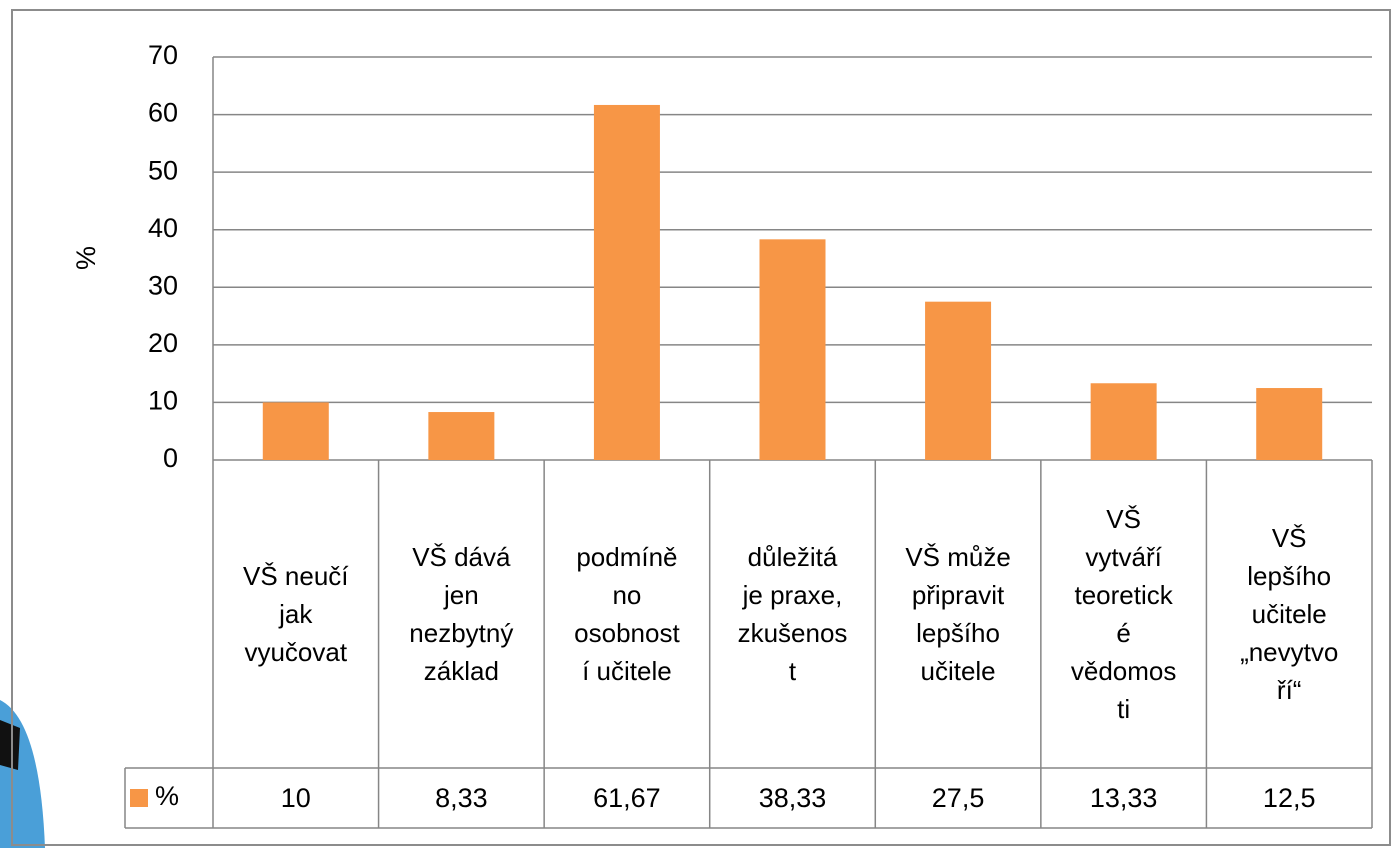  Describe the element at coordinates (958, 614) in the screenshot. I see `category-label: VŠ může připravit lepšího učitele` at that location.